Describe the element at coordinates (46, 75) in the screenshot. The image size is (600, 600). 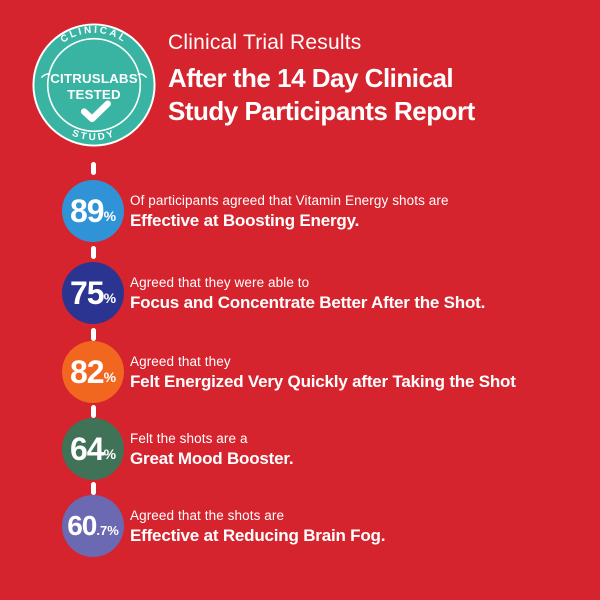
I see `badge-left-squiggle-icon` at that location.